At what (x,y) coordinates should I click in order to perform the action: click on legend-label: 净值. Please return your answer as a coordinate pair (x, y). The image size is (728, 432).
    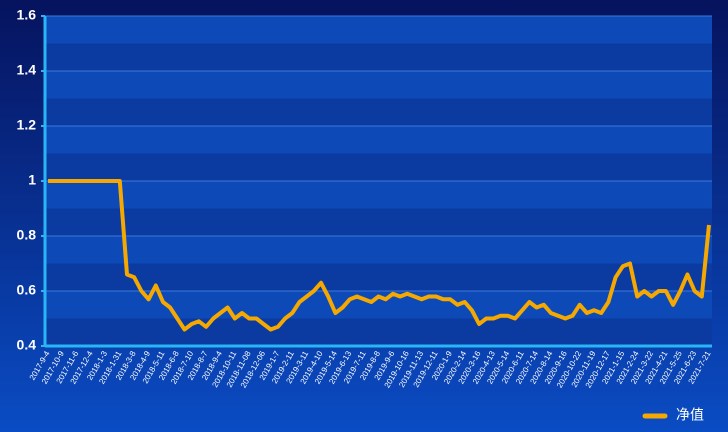
    Looking at the image, I should click on (690, 415).